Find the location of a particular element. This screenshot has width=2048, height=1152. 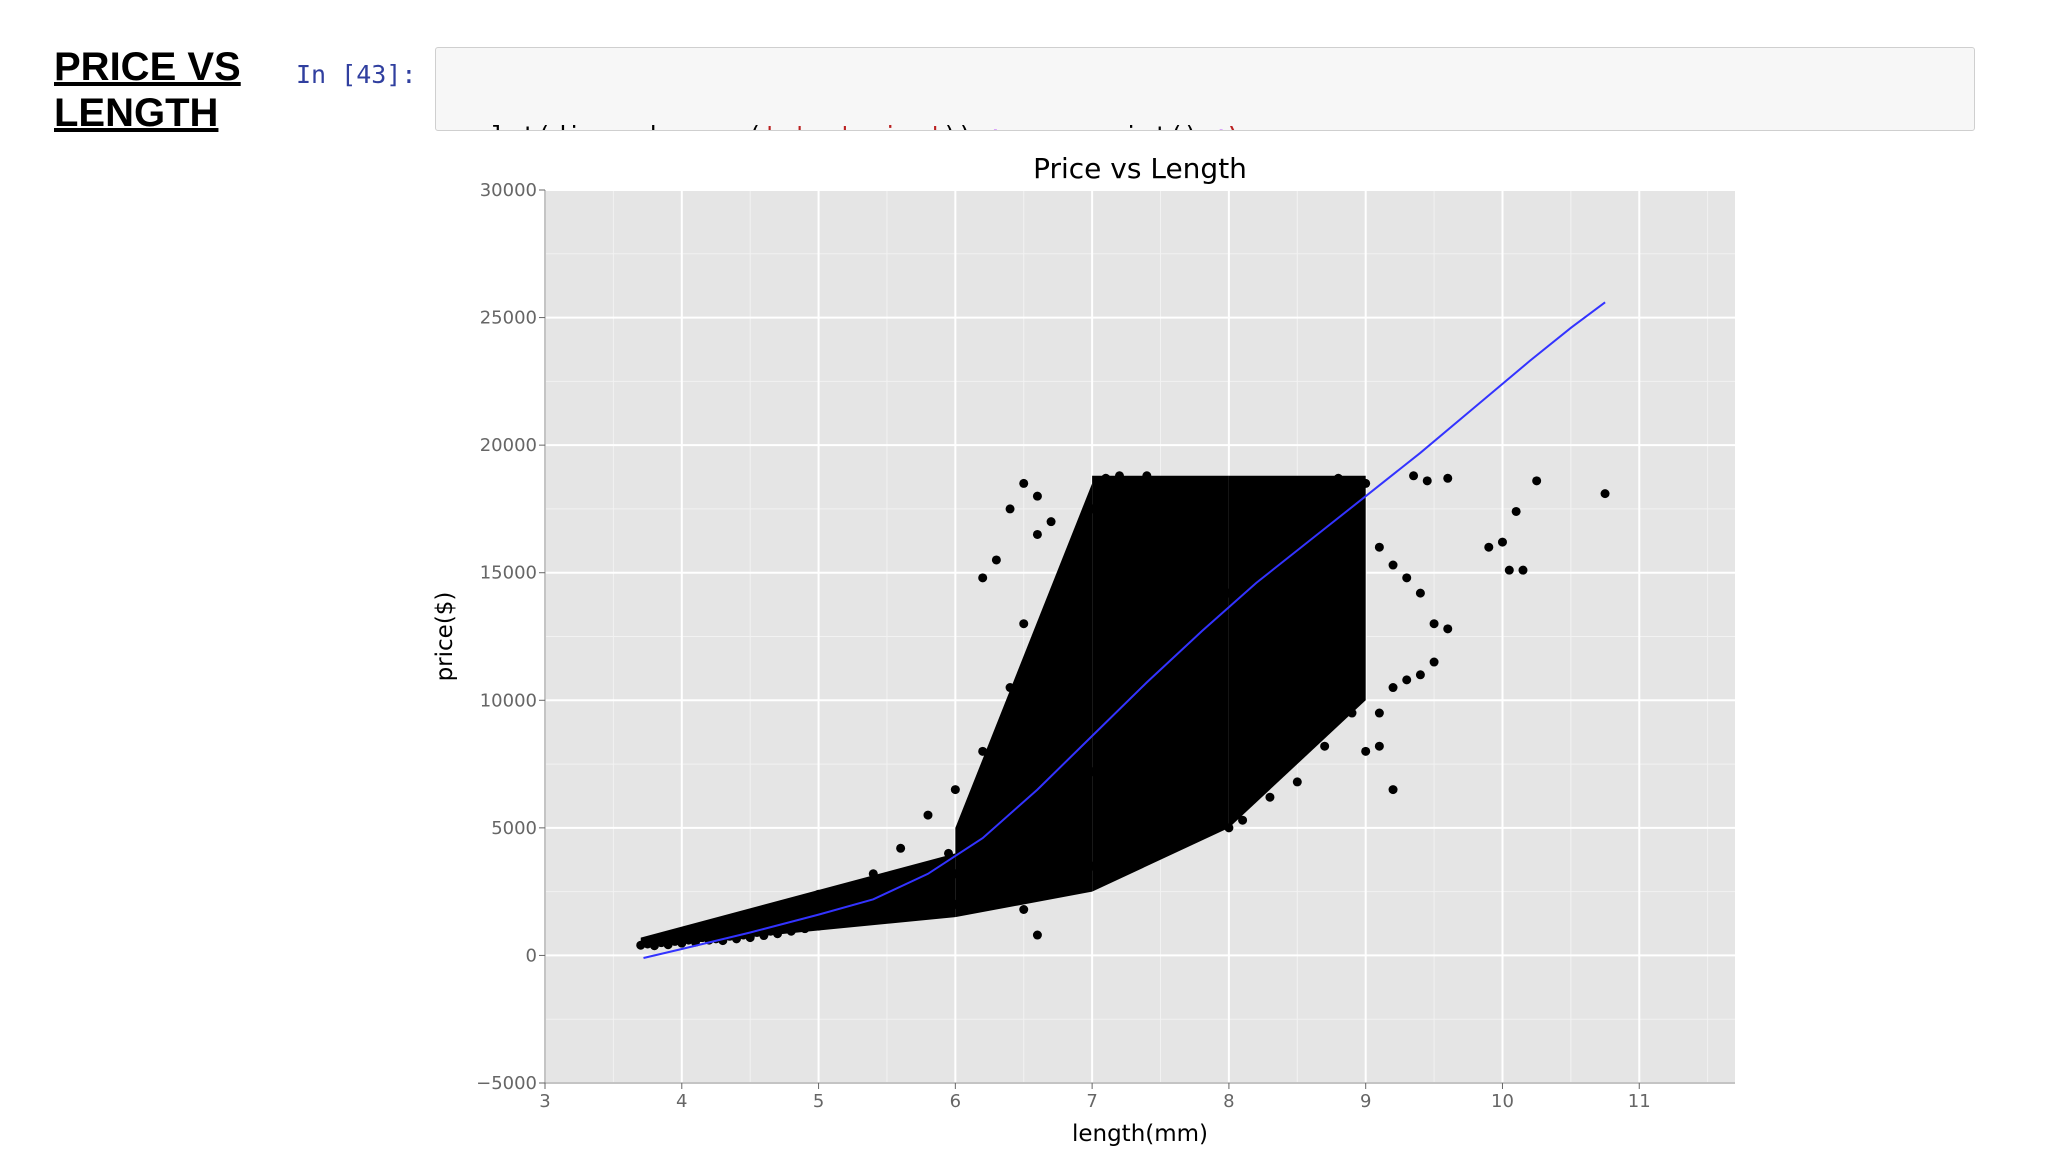

code-line-1-token-2: , is located at coordinates (822, 125).